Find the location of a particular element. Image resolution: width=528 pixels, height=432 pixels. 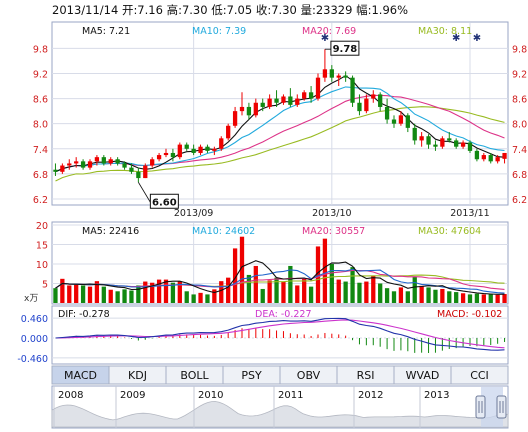

annotation-pointer is located at coordinates (144, 192).